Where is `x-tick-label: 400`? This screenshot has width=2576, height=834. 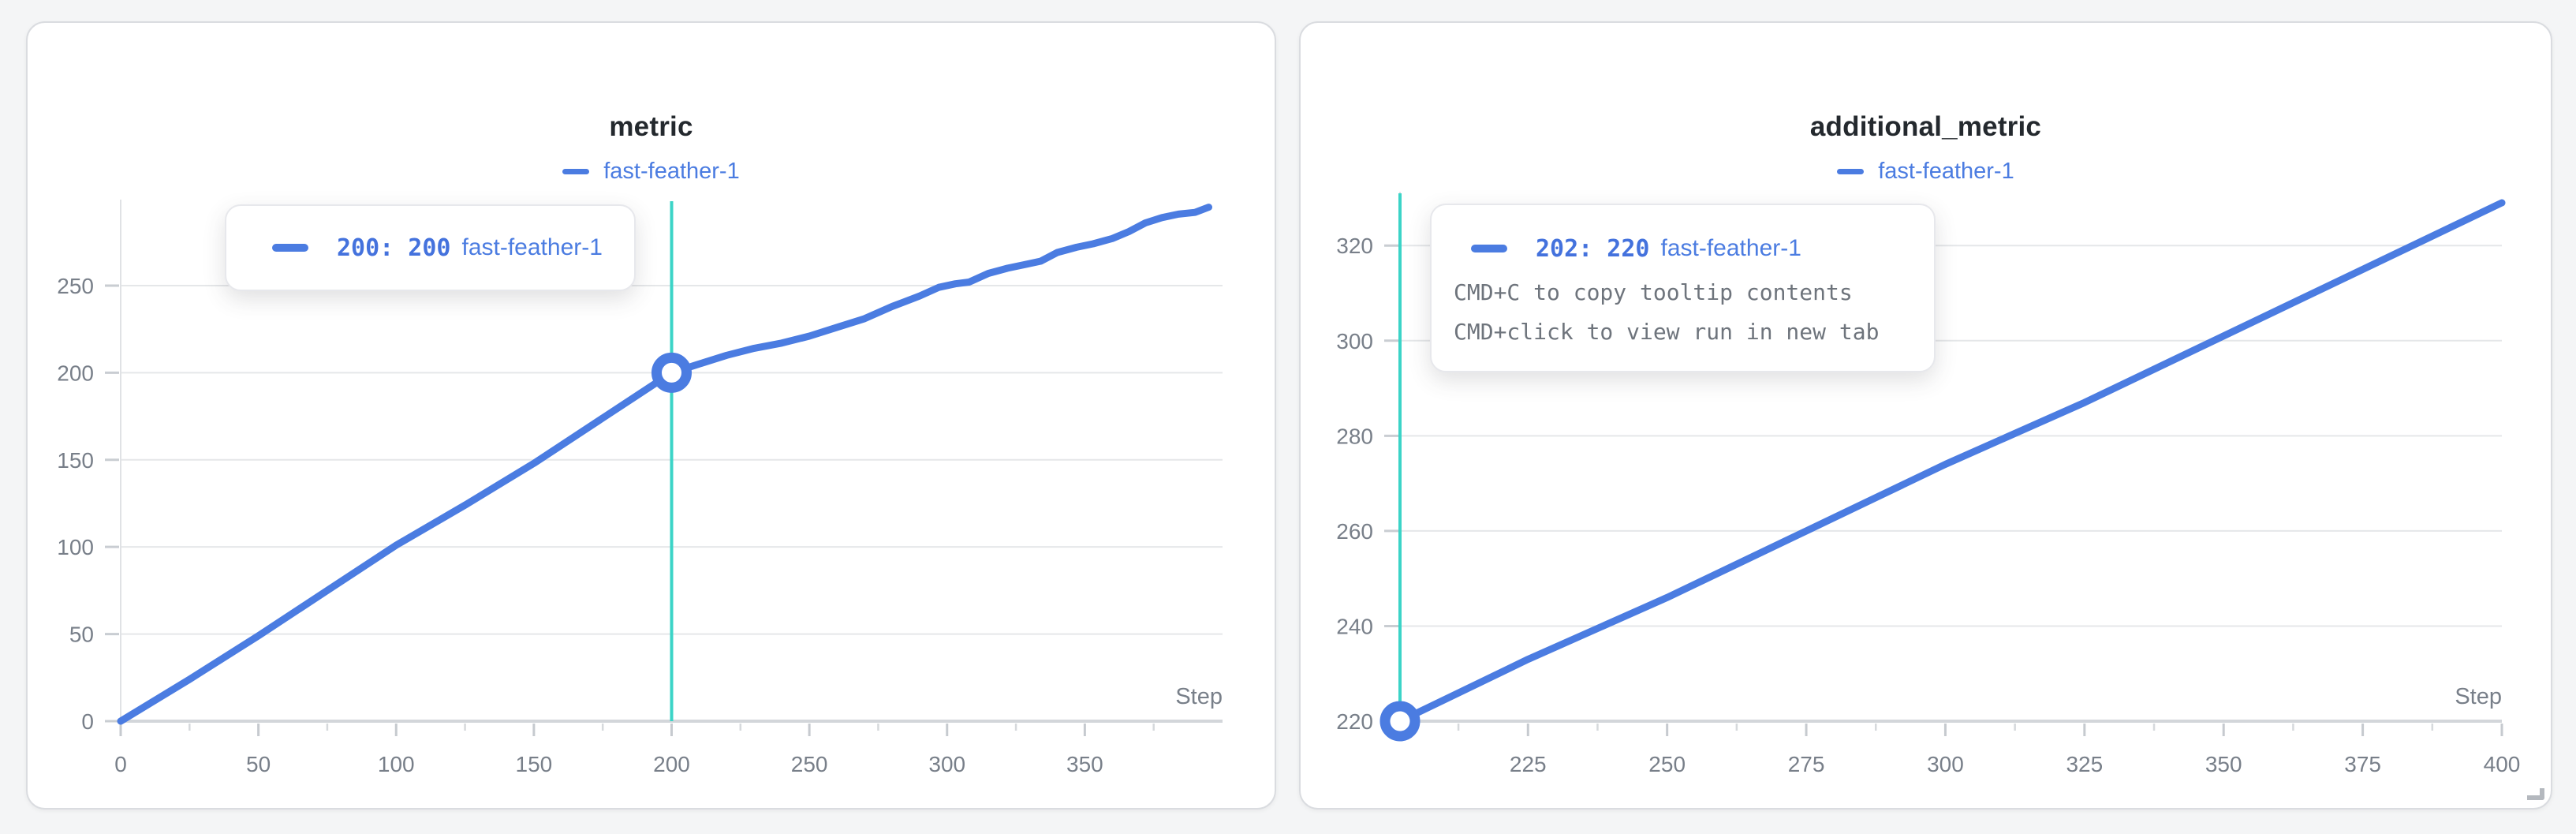 x-tick-label: 400 is located at coordinates (2502, 764).